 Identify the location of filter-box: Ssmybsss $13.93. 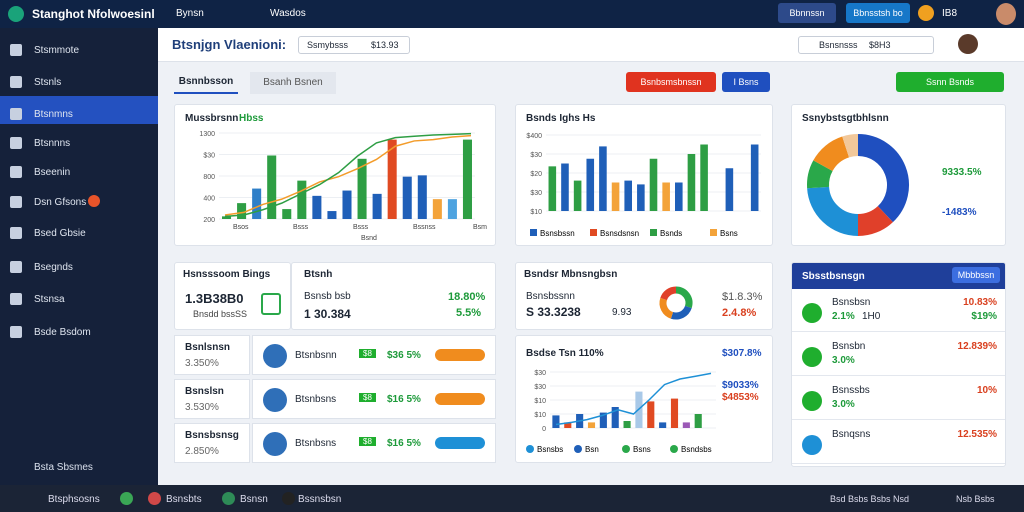
(354, 45).